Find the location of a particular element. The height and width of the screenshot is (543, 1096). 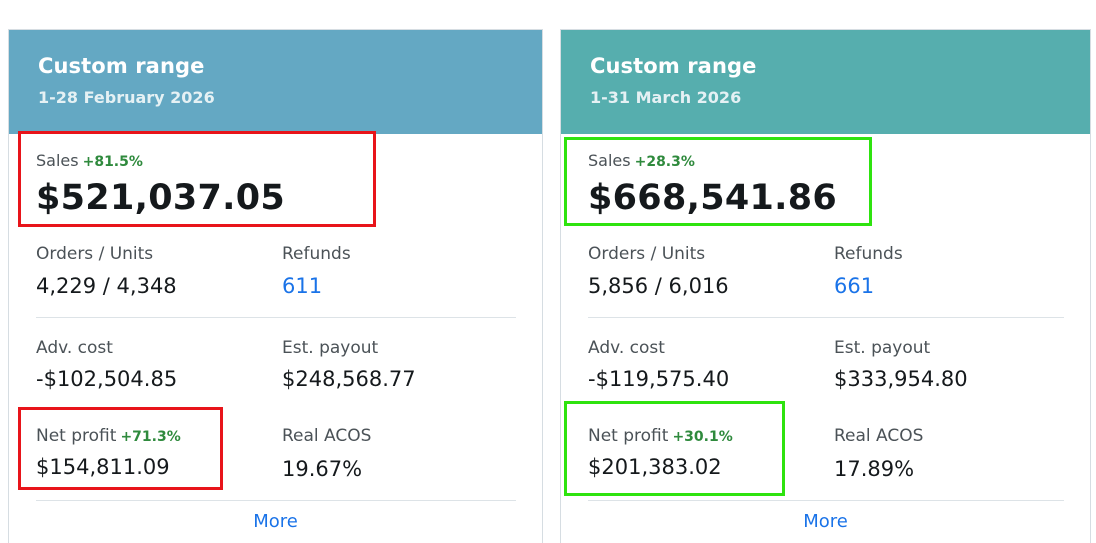

adv-cost-value: -$119,575.40 is located at coordinates (659, 379).